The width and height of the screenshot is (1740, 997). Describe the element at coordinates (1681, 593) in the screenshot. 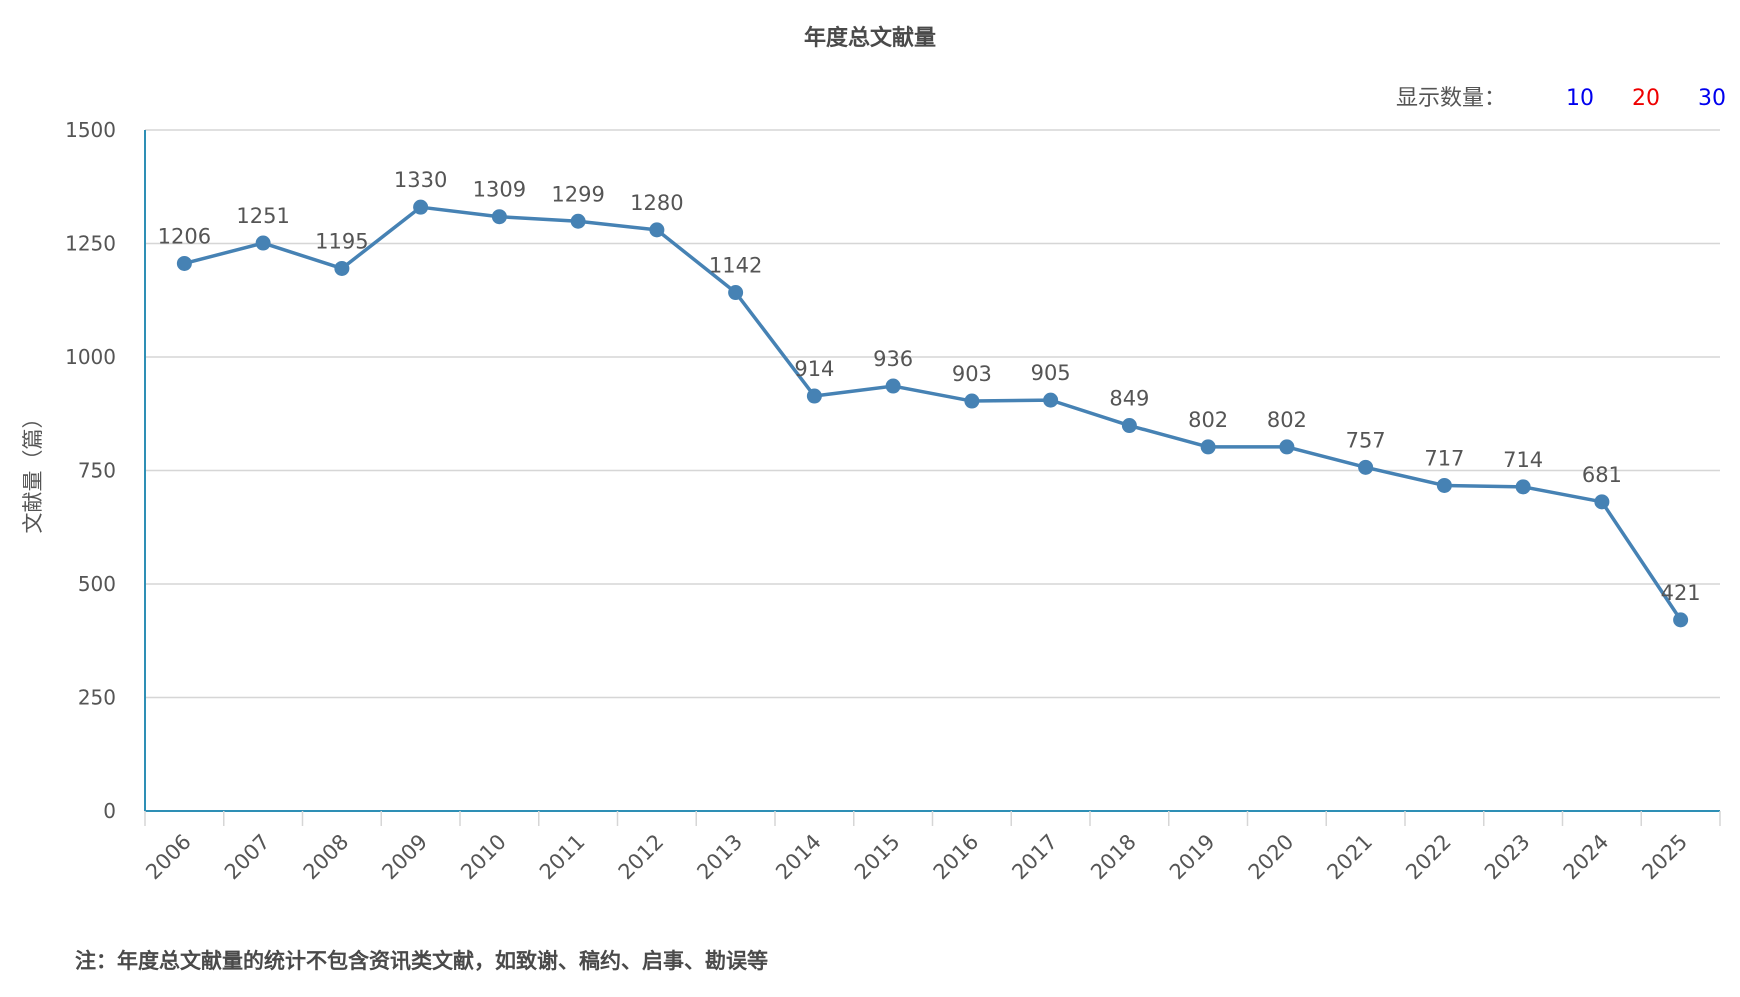

I see `data-label: 421` at that location.